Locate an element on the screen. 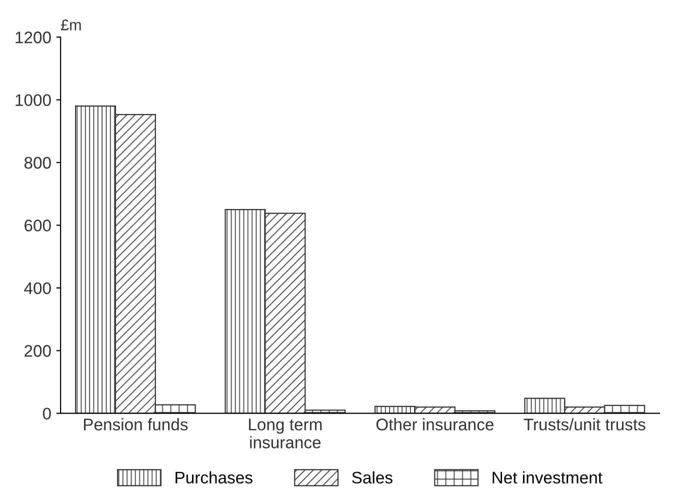  x-tick-label: Long term insurance is located at coordinates (285, 433).